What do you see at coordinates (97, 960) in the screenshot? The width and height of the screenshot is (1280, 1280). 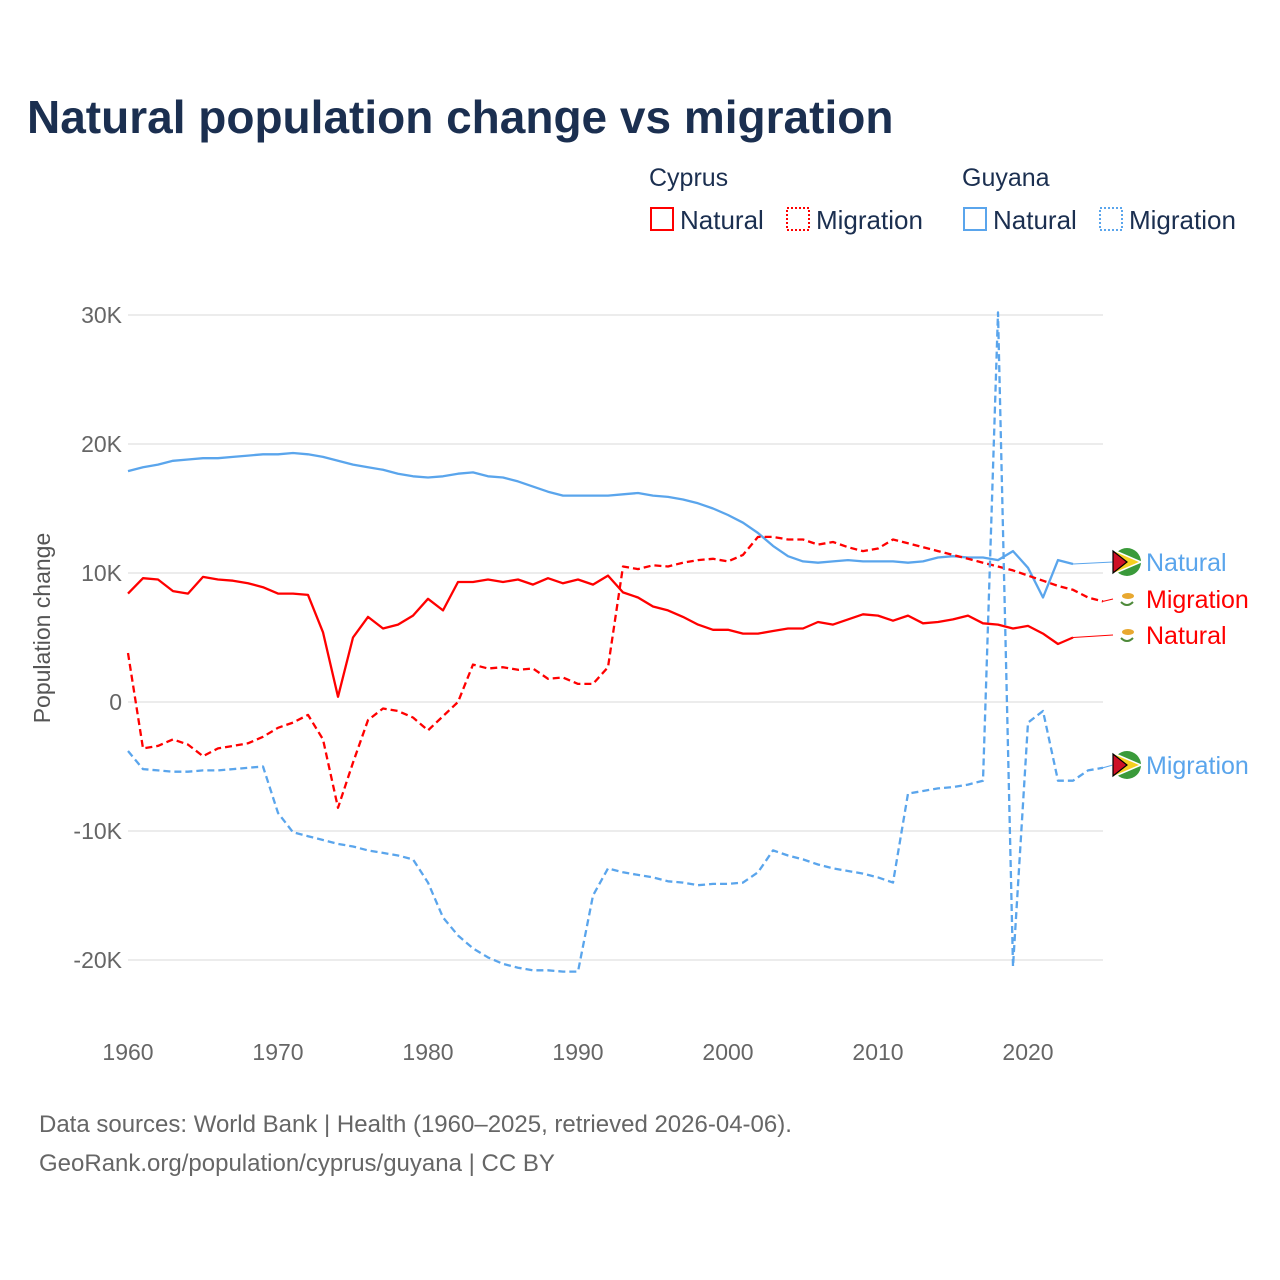 I see `y-tick-label: -20K` at bounding box center [97, 960].